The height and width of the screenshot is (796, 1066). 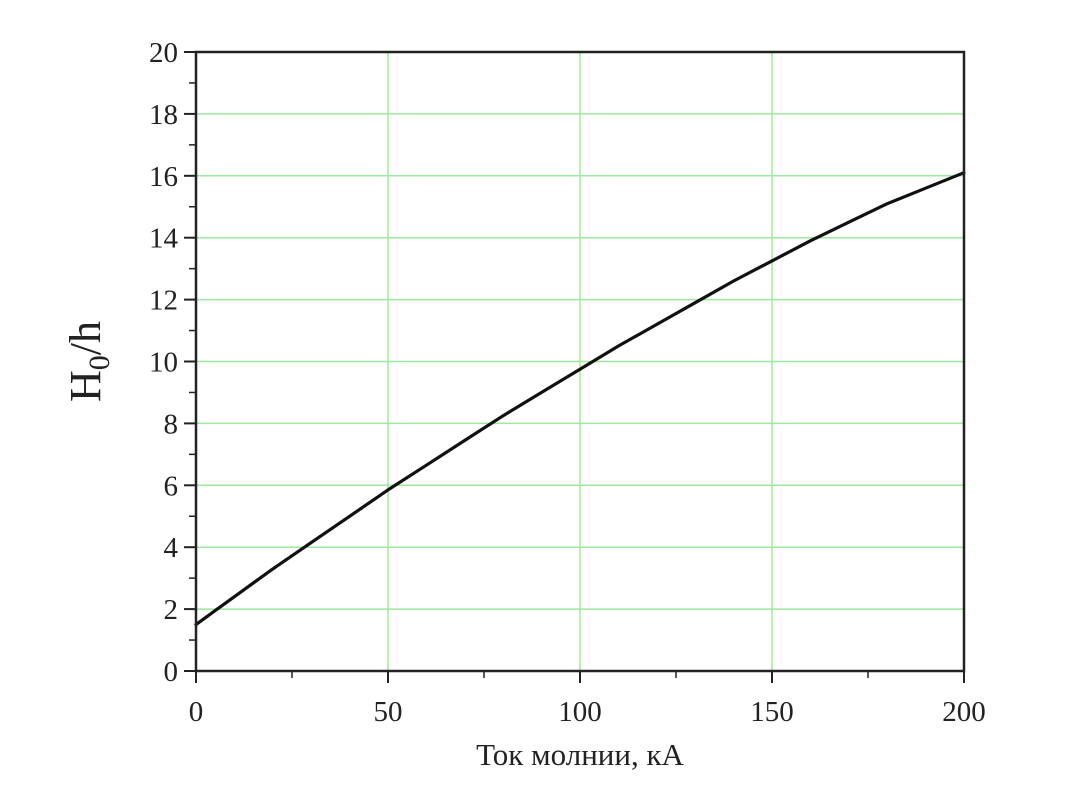 I want to click on y-tick-label: 10, so click(x=163, y=363).